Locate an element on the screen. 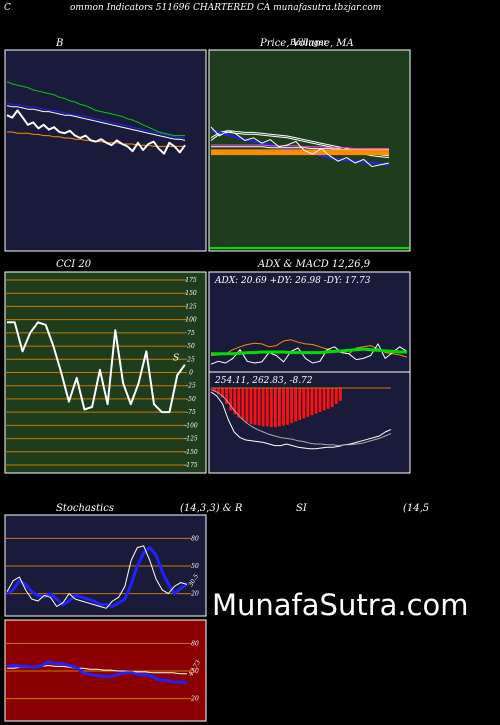 The image size is (500, 725). rsi-tick-label: 20 is located at coordinates (194, 699).